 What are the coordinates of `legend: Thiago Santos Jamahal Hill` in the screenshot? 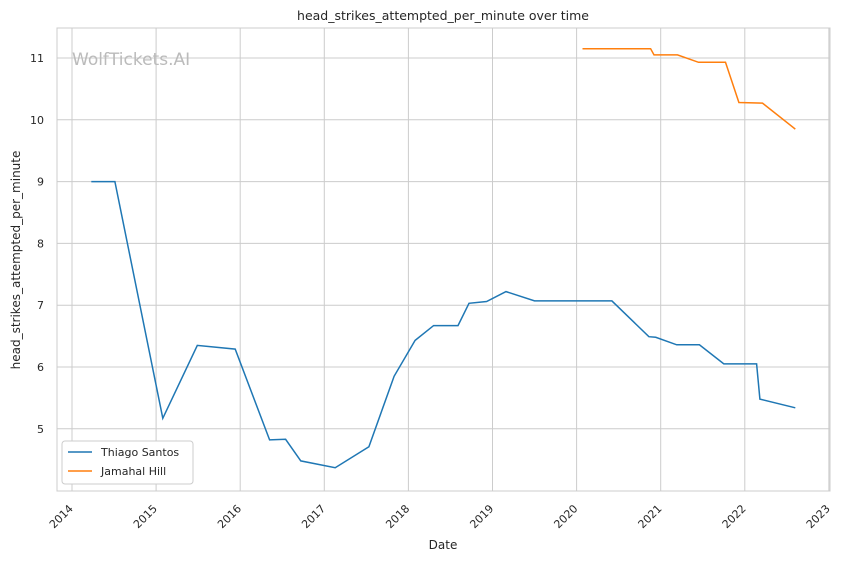 It's located at (127, 462).